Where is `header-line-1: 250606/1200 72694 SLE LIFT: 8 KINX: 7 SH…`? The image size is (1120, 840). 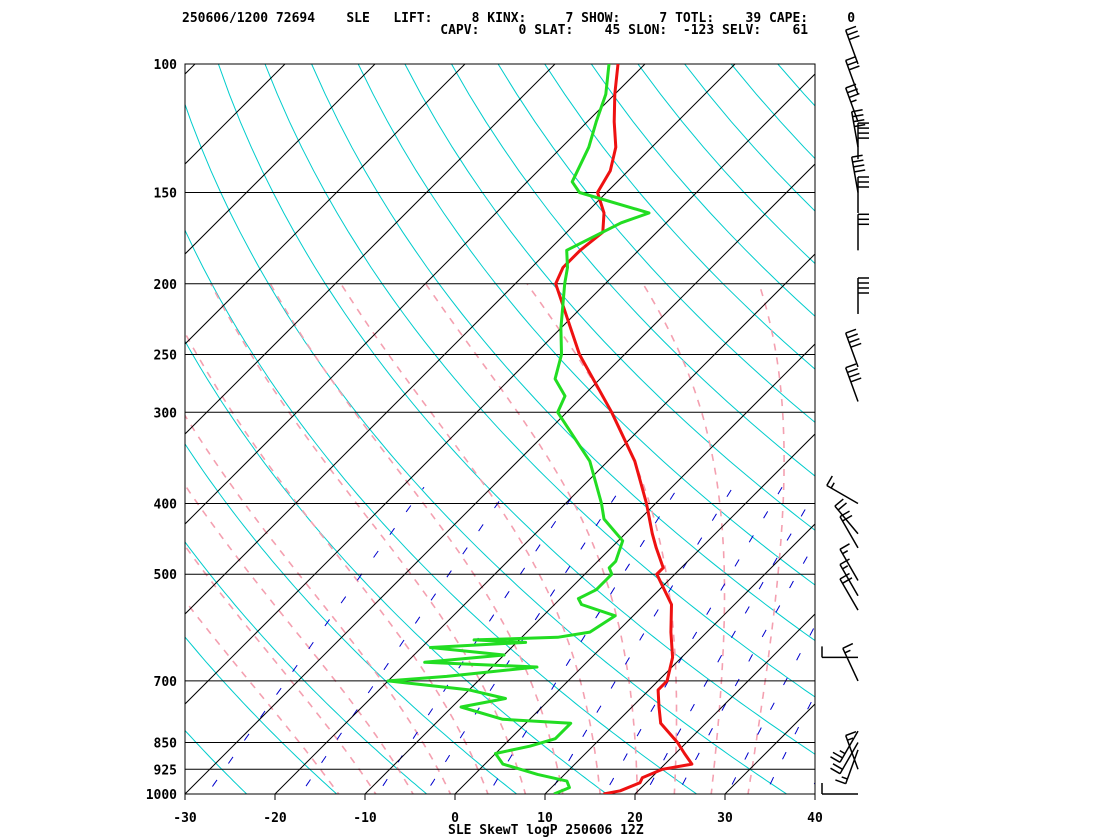 header-line-1: 250606/1200 72694 SLE LIFT: 8 KINX: 7 SH… is located at coordinates (518, 18).